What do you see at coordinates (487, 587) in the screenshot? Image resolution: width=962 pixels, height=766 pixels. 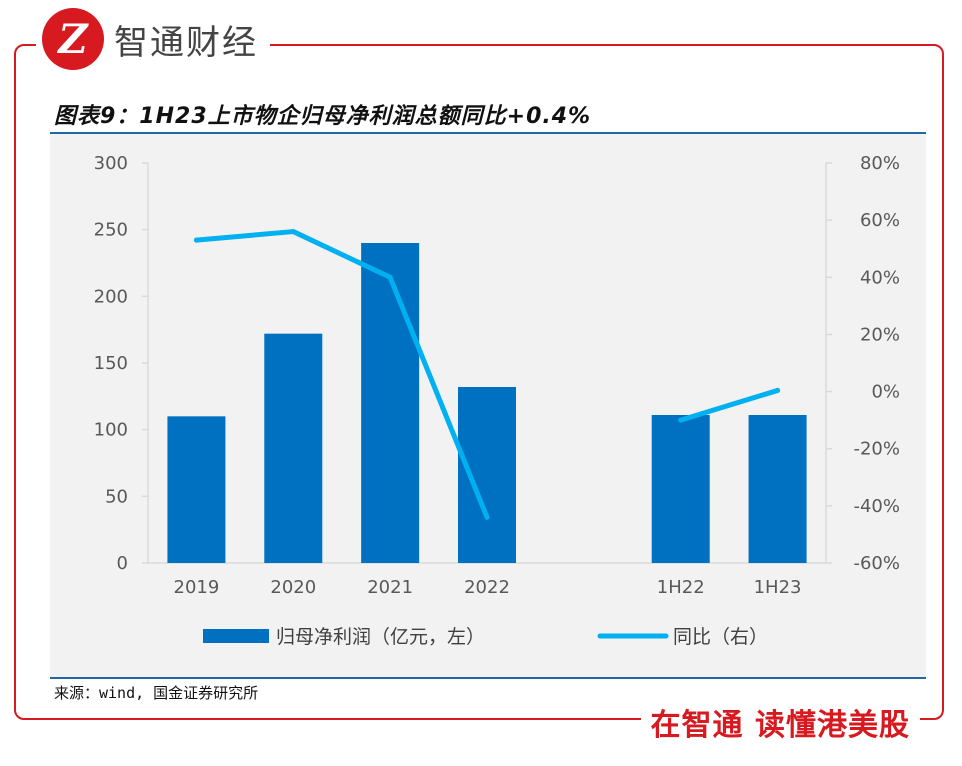 I see `x-tick-label: 2022` at bounding box center [487, 587].